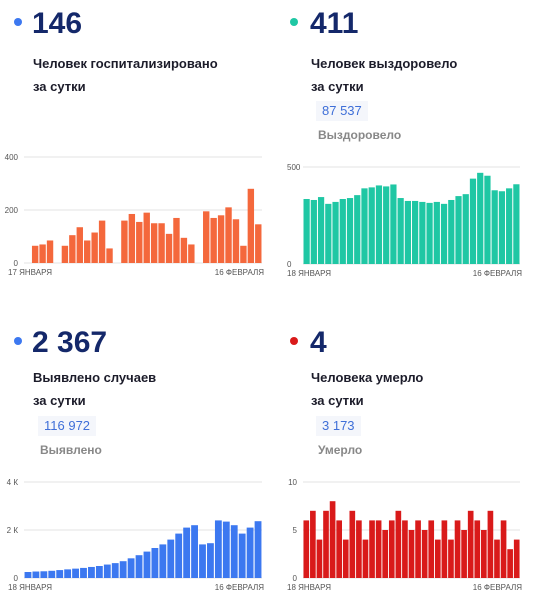 Image resolution: width=548 pixels, height=605 pixels. What do you see at coordinates (337, 400) in the screenshot?
I see `deaths-label-line2: за сутки` at bounding box center [337, 400].